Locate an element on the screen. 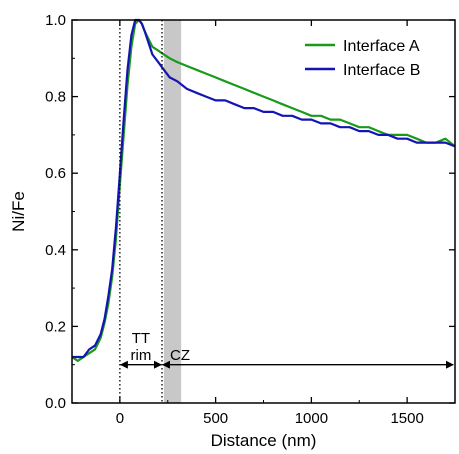  legend-label-2: Interface B is located at coordinates (381, 70).